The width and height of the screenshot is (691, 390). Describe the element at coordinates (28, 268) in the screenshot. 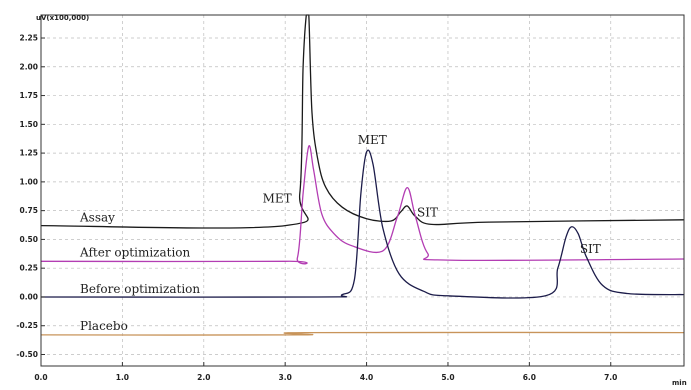

I see `y-tick-label: 0.25` at that location.